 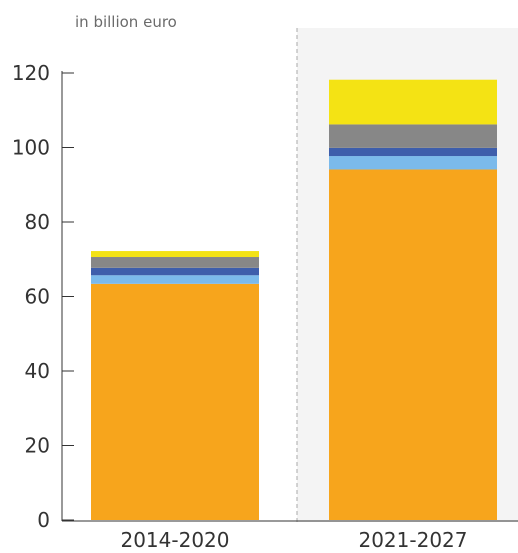 I want to click on y-tick-label: 100, so click(x=31, y=148).